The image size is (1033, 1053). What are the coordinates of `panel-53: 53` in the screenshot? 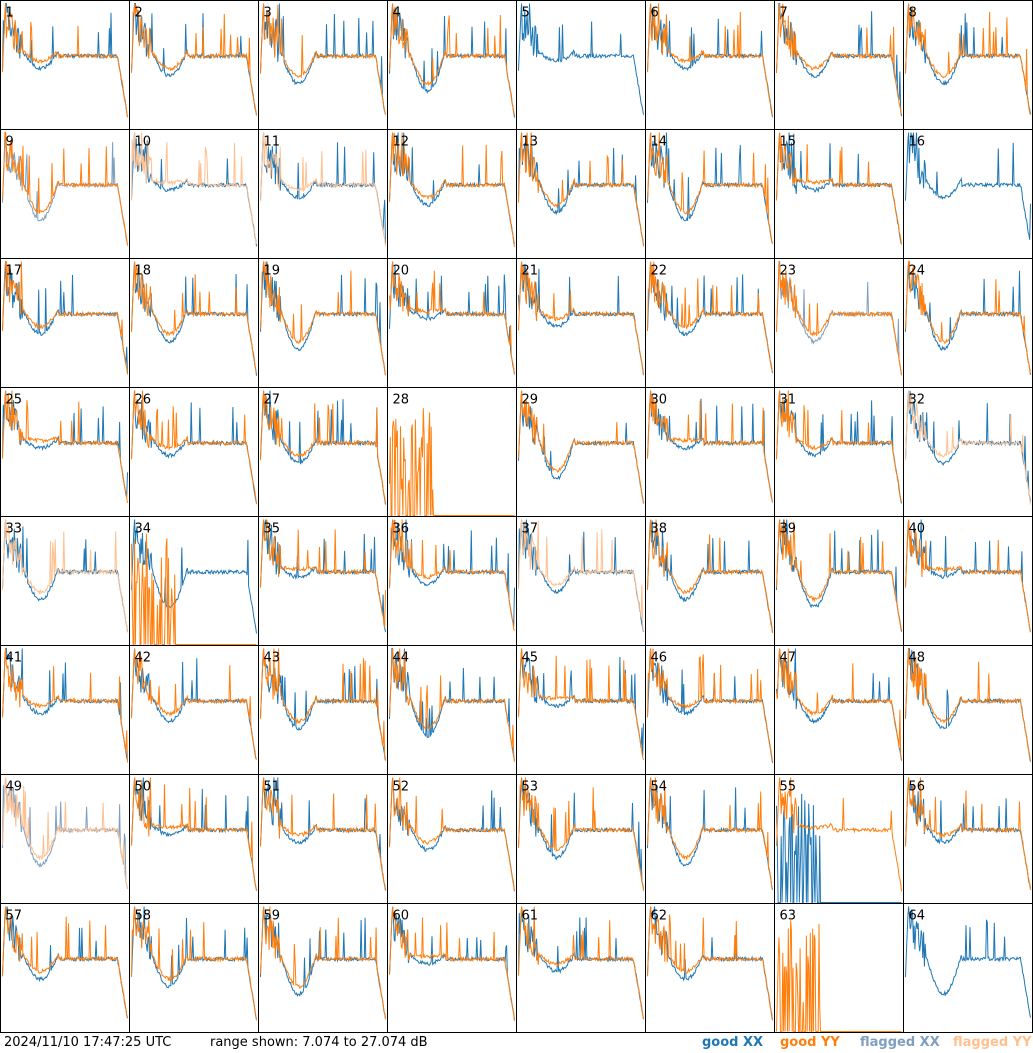 It's located at (581, 839).